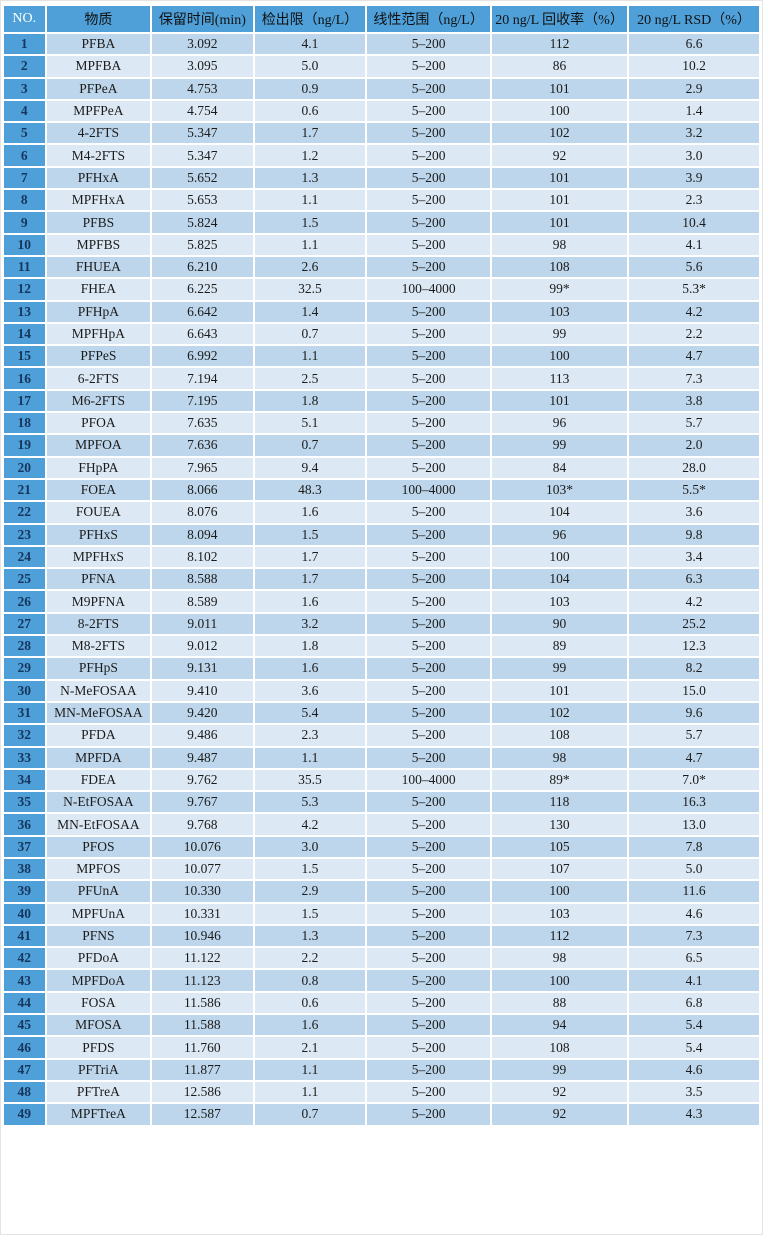  I want to click on cell-retention_time: 9.012, so click(202, 646).